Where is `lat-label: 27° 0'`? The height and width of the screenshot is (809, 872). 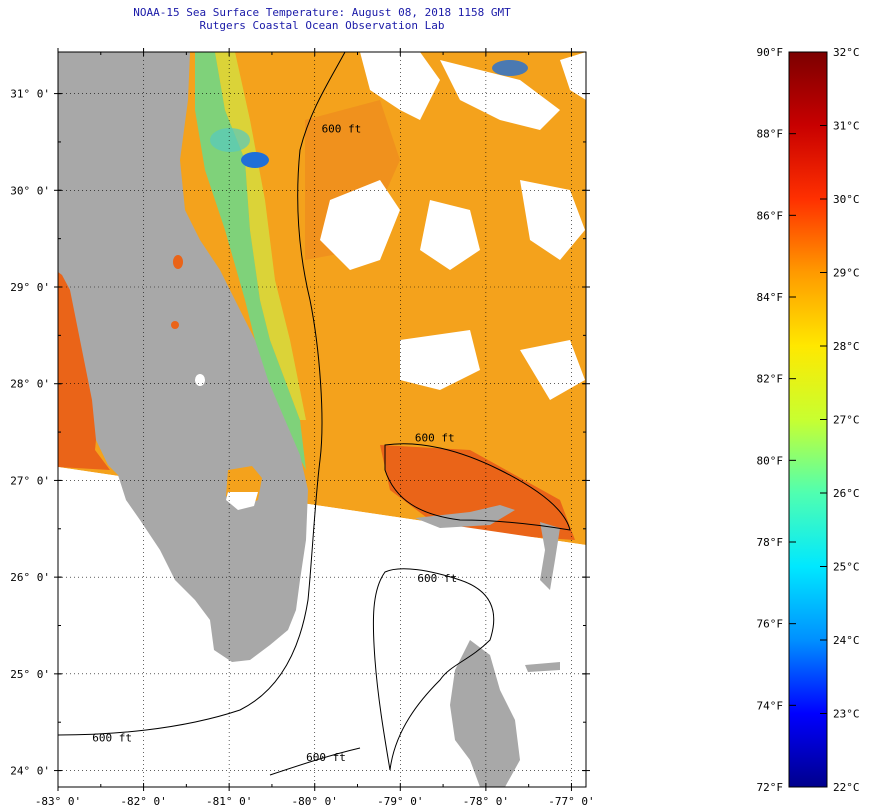 lat-label: 27° 0' is located at coordinates (30, 480).